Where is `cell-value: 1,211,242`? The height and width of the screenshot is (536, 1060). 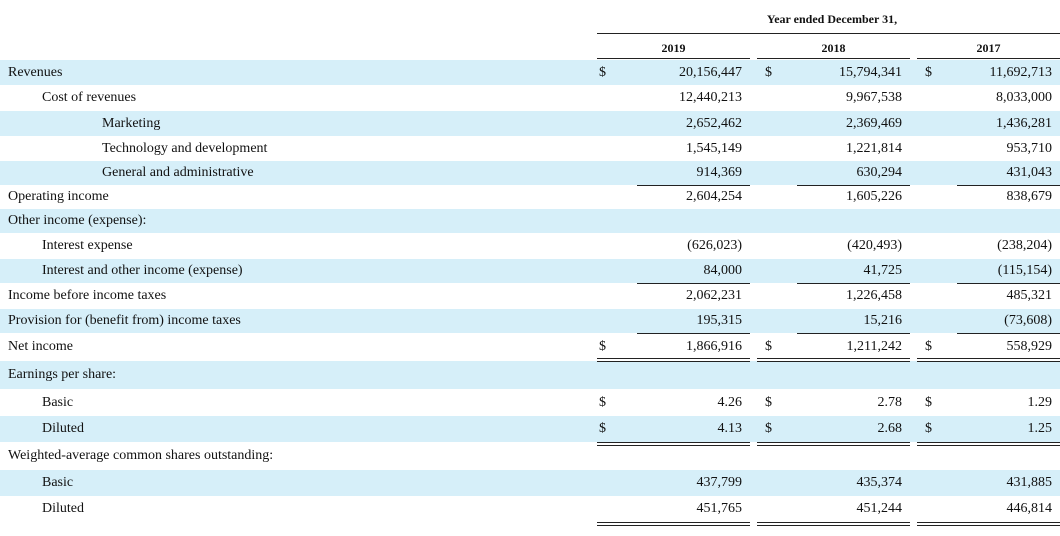 cell-value: 1,211,242 is located at coordinates (874, 346).